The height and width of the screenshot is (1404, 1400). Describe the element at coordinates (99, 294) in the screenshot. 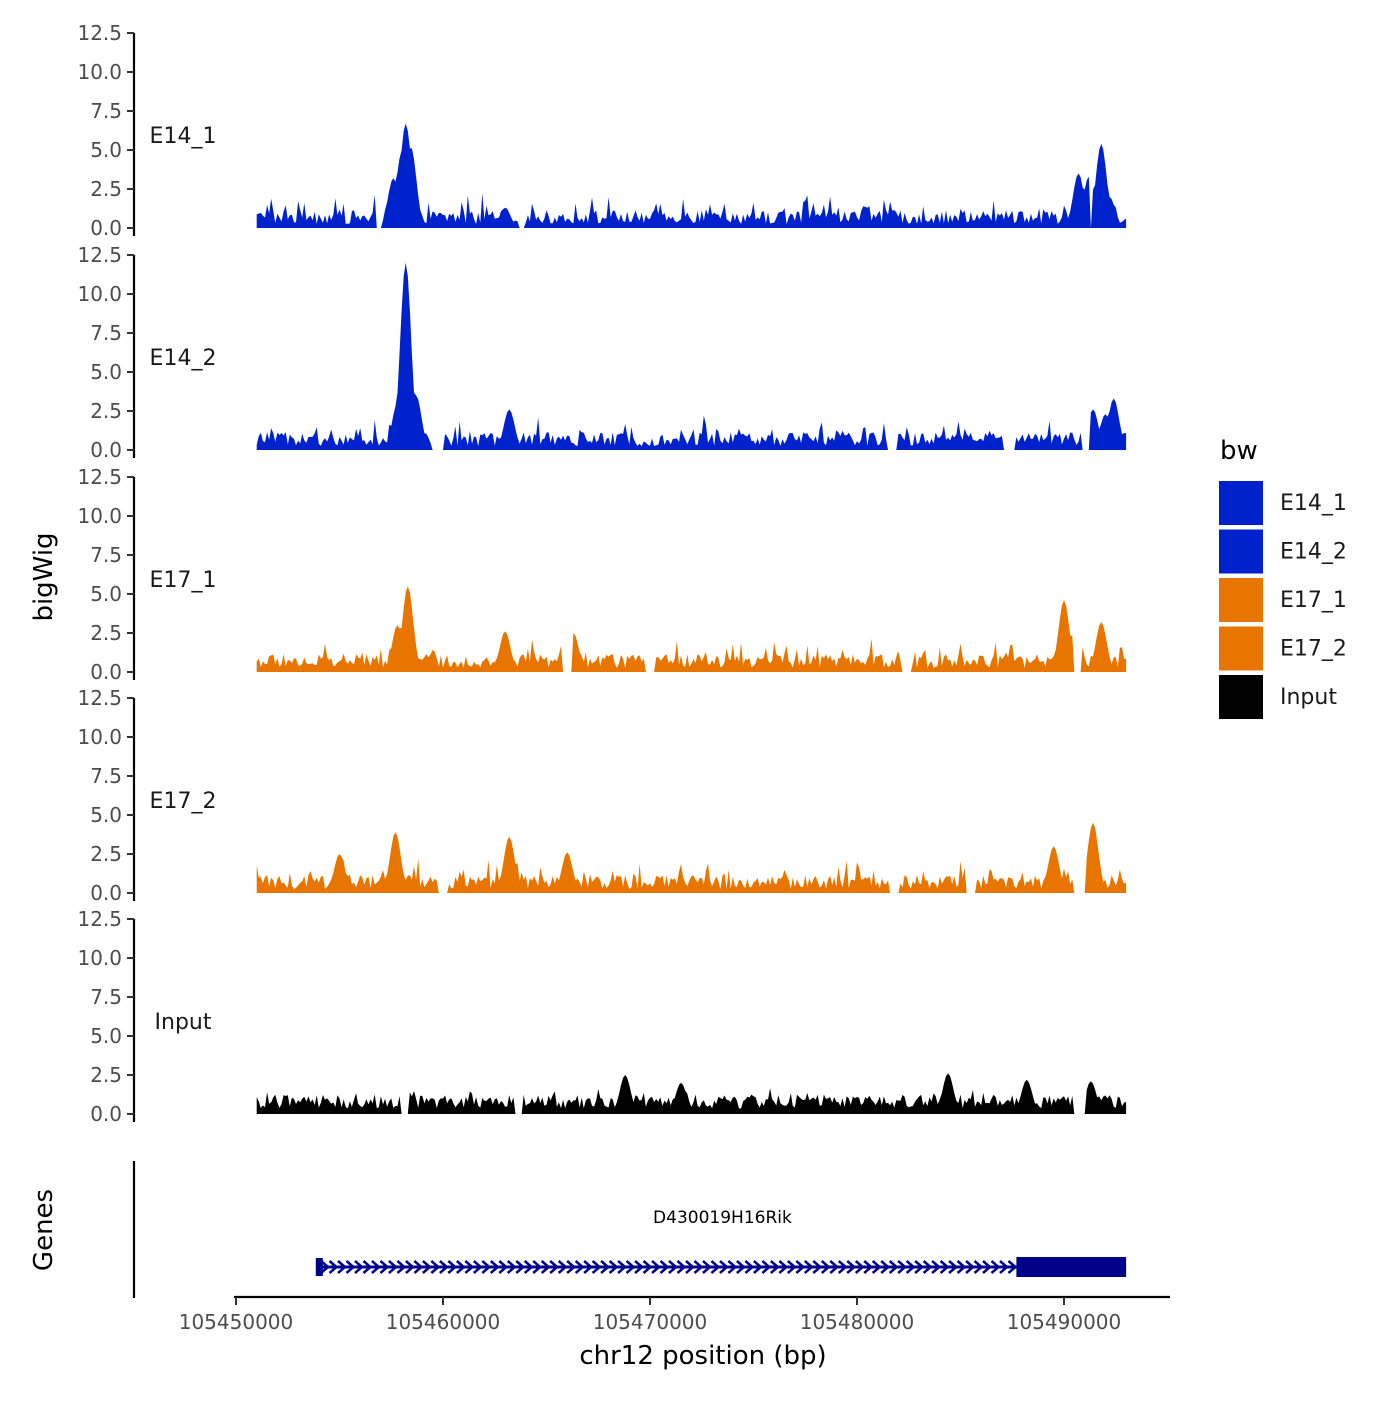

I see `y-tick-label: 10.0` at that location.